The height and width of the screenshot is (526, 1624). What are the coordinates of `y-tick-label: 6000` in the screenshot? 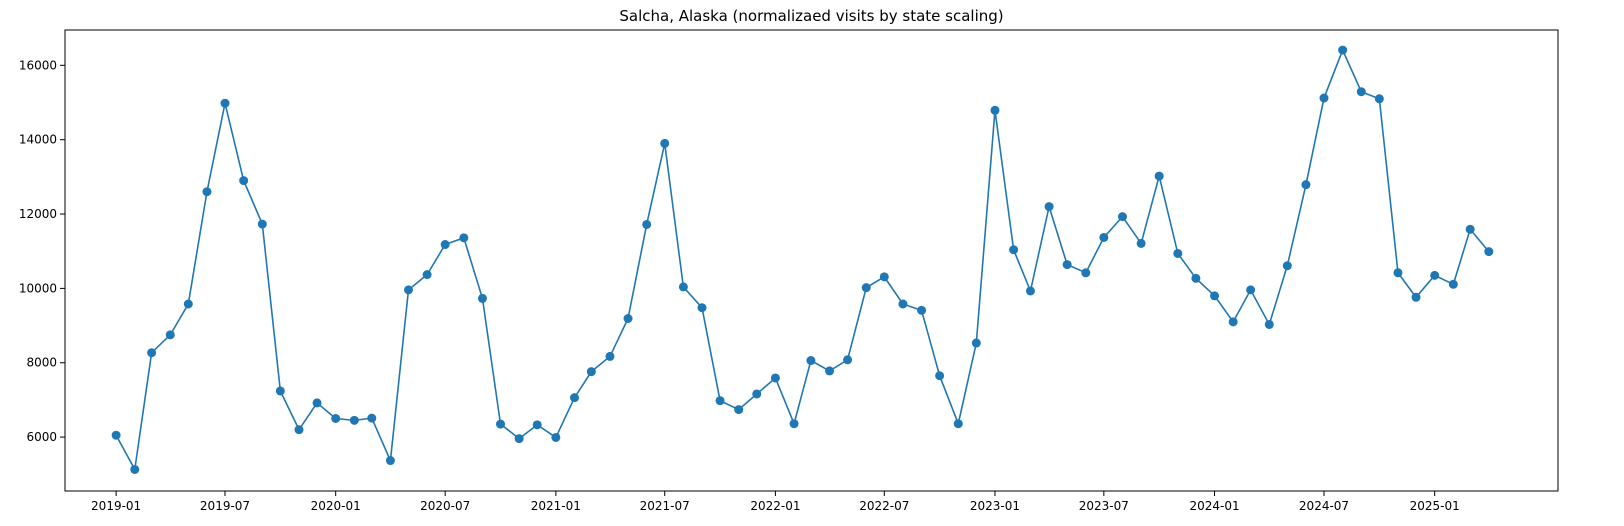 It's located at (41, 437).